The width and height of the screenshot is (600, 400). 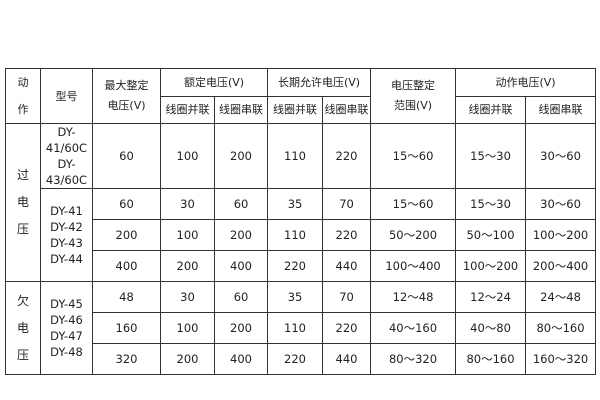 What do you see at coordinates (319, 82) in the screenshot?
I see `header-long-term-voltage: 长期允许电压(V)` at bounding box center [319, 82].